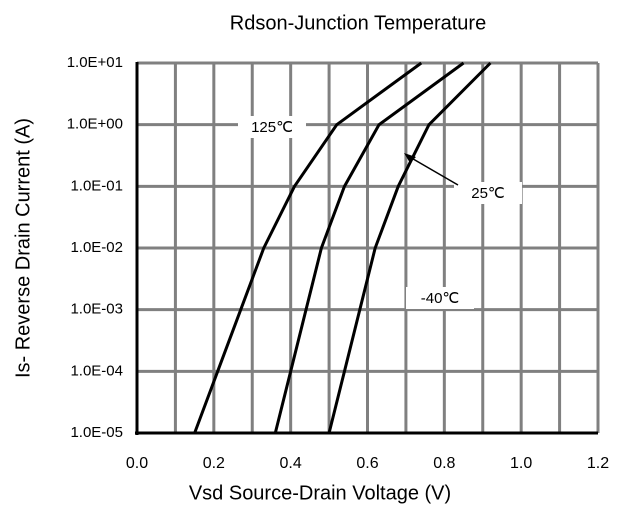 The width and height of the screenshot is (623, 510). I want to click on x-tick-label: 0.2, so click(214, 463).